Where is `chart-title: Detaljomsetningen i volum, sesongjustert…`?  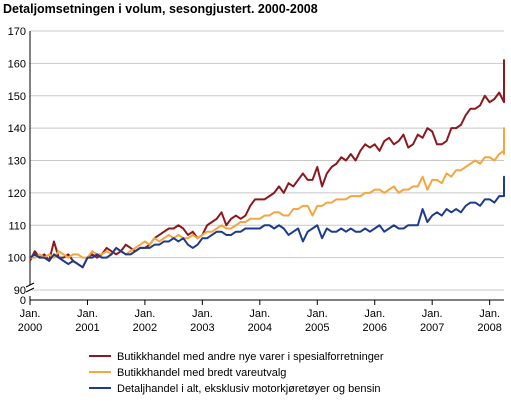
chart-title: Detaljomsetningen i volum, sesongjustert… is located at coordinates (160, 9).